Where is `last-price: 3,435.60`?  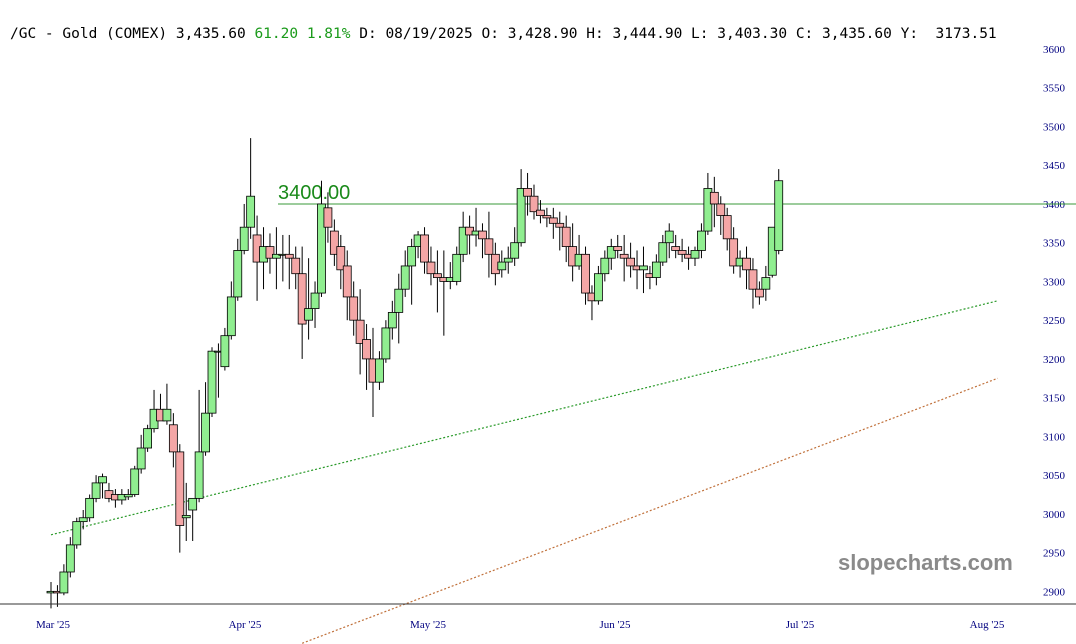
last-price: 3,435.60 is located at coordinates (210, 34).